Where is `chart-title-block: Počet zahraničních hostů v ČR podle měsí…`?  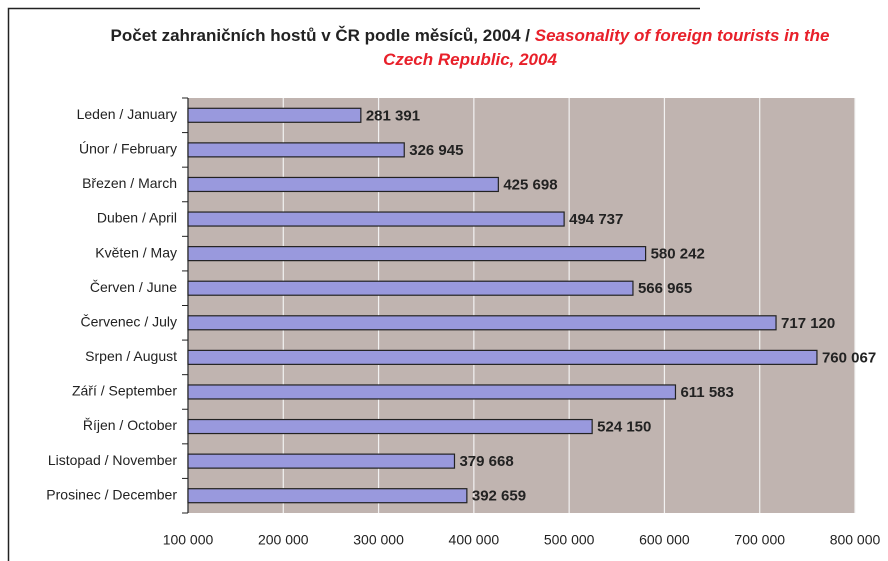 chart-title-block: Počet zahraničních hostů v ČR podle měsí… is located at coordinates (470, 48).